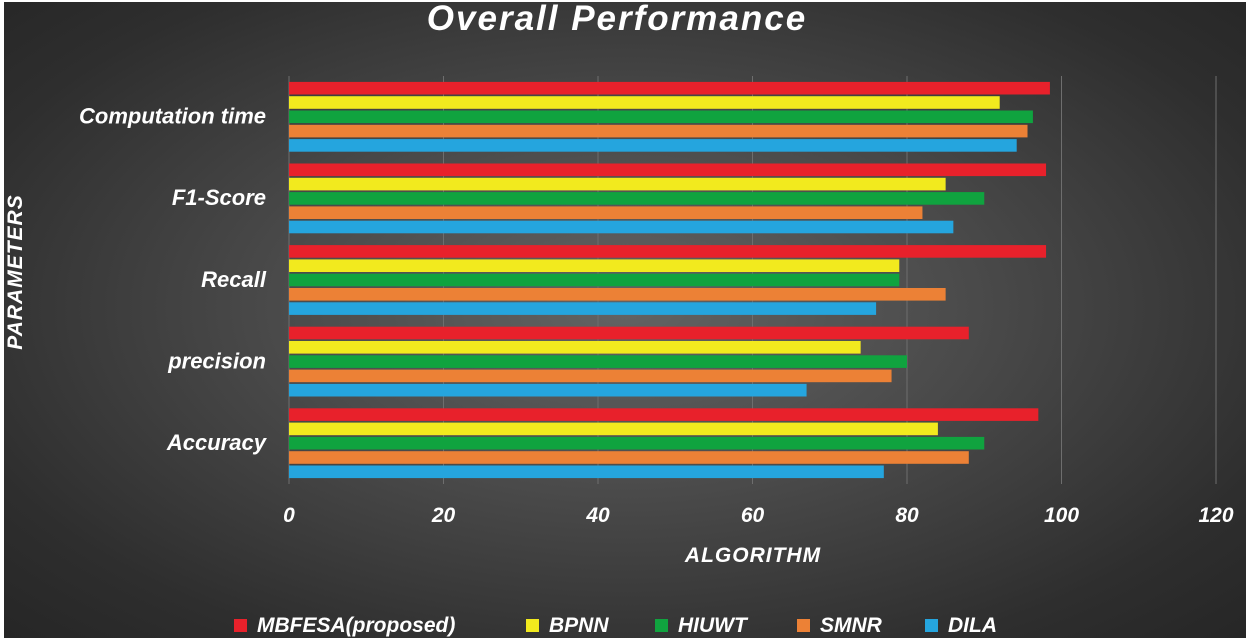  Describe the element at coordinates (629, 333) in the screenshot. I see `bar-precision-mbfesa-proposed-` at that location.